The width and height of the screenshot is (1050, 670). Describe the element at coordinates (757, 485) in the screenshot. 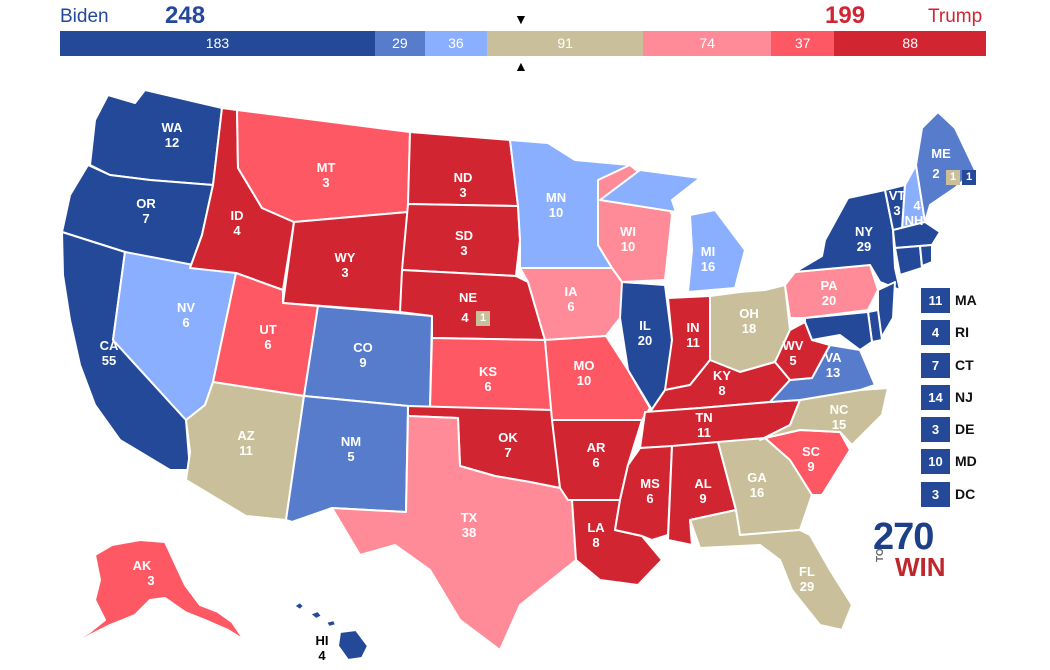

I see `state-label-ga: GA 16` at that location.